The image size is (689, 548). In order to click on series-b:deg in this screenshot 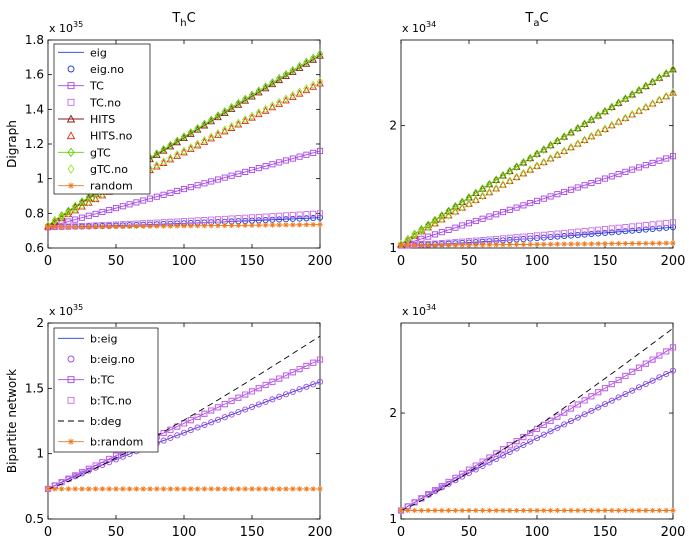, I will do `click(184, 412)`.